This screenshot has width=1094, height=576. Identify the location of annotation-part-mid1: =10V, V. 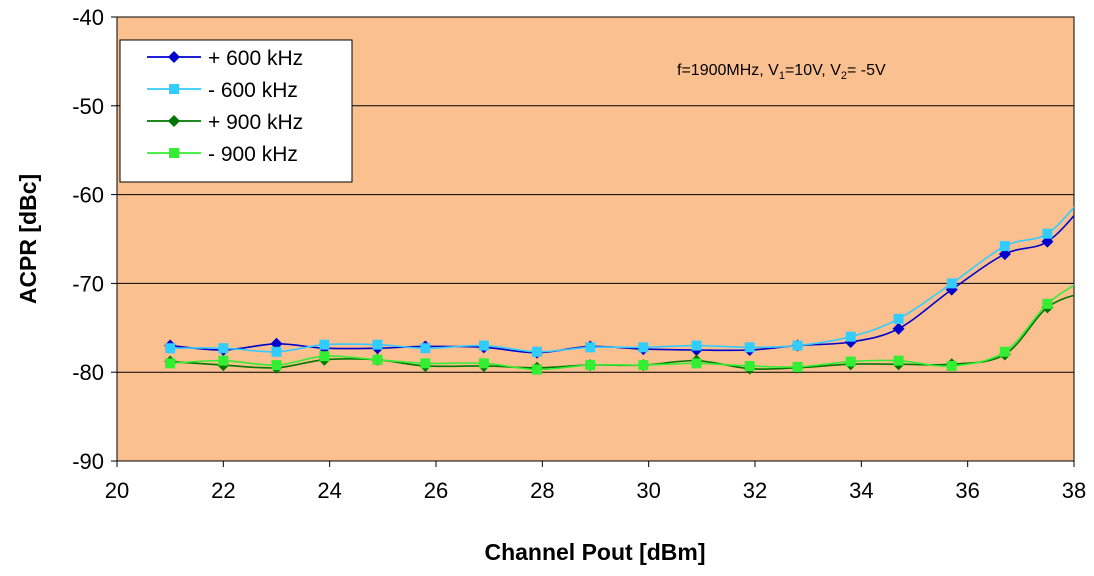
(813, 70).